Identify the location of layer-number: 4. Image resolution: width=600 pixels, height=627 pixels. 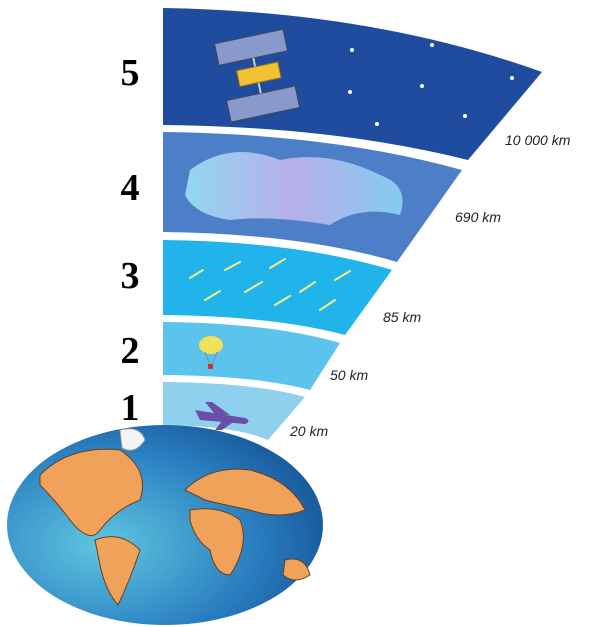
(130, 188).